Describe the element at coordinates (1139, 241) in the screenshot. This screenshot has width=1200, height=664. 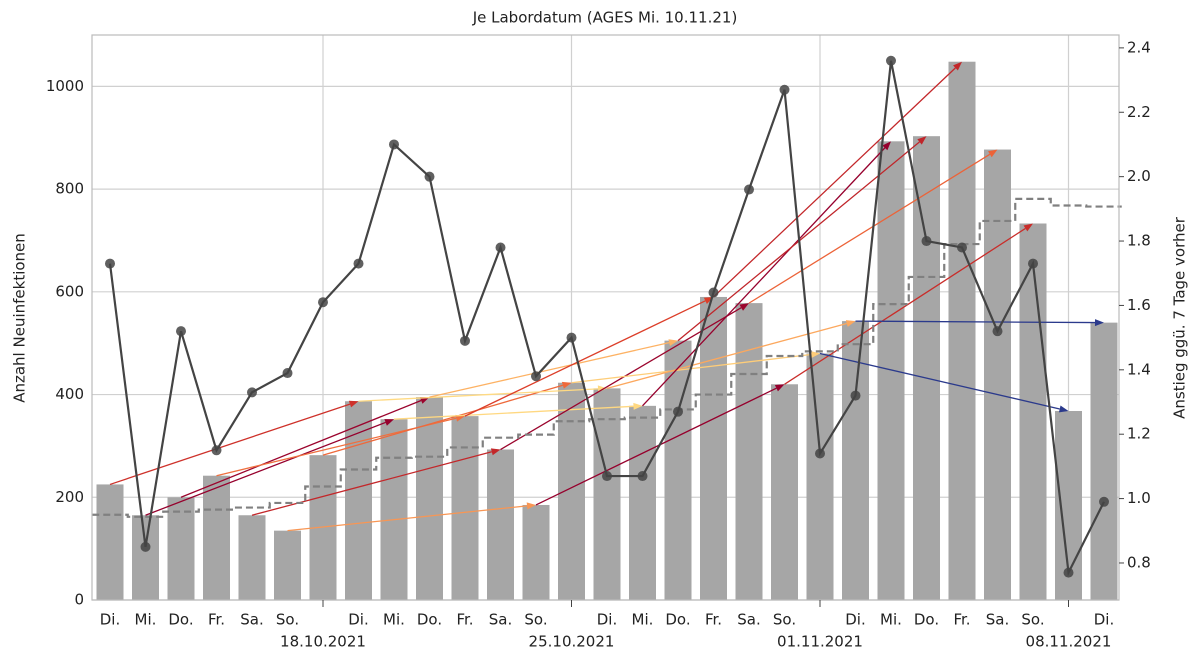
I see `y2-tick-label: 1.8` at that location.